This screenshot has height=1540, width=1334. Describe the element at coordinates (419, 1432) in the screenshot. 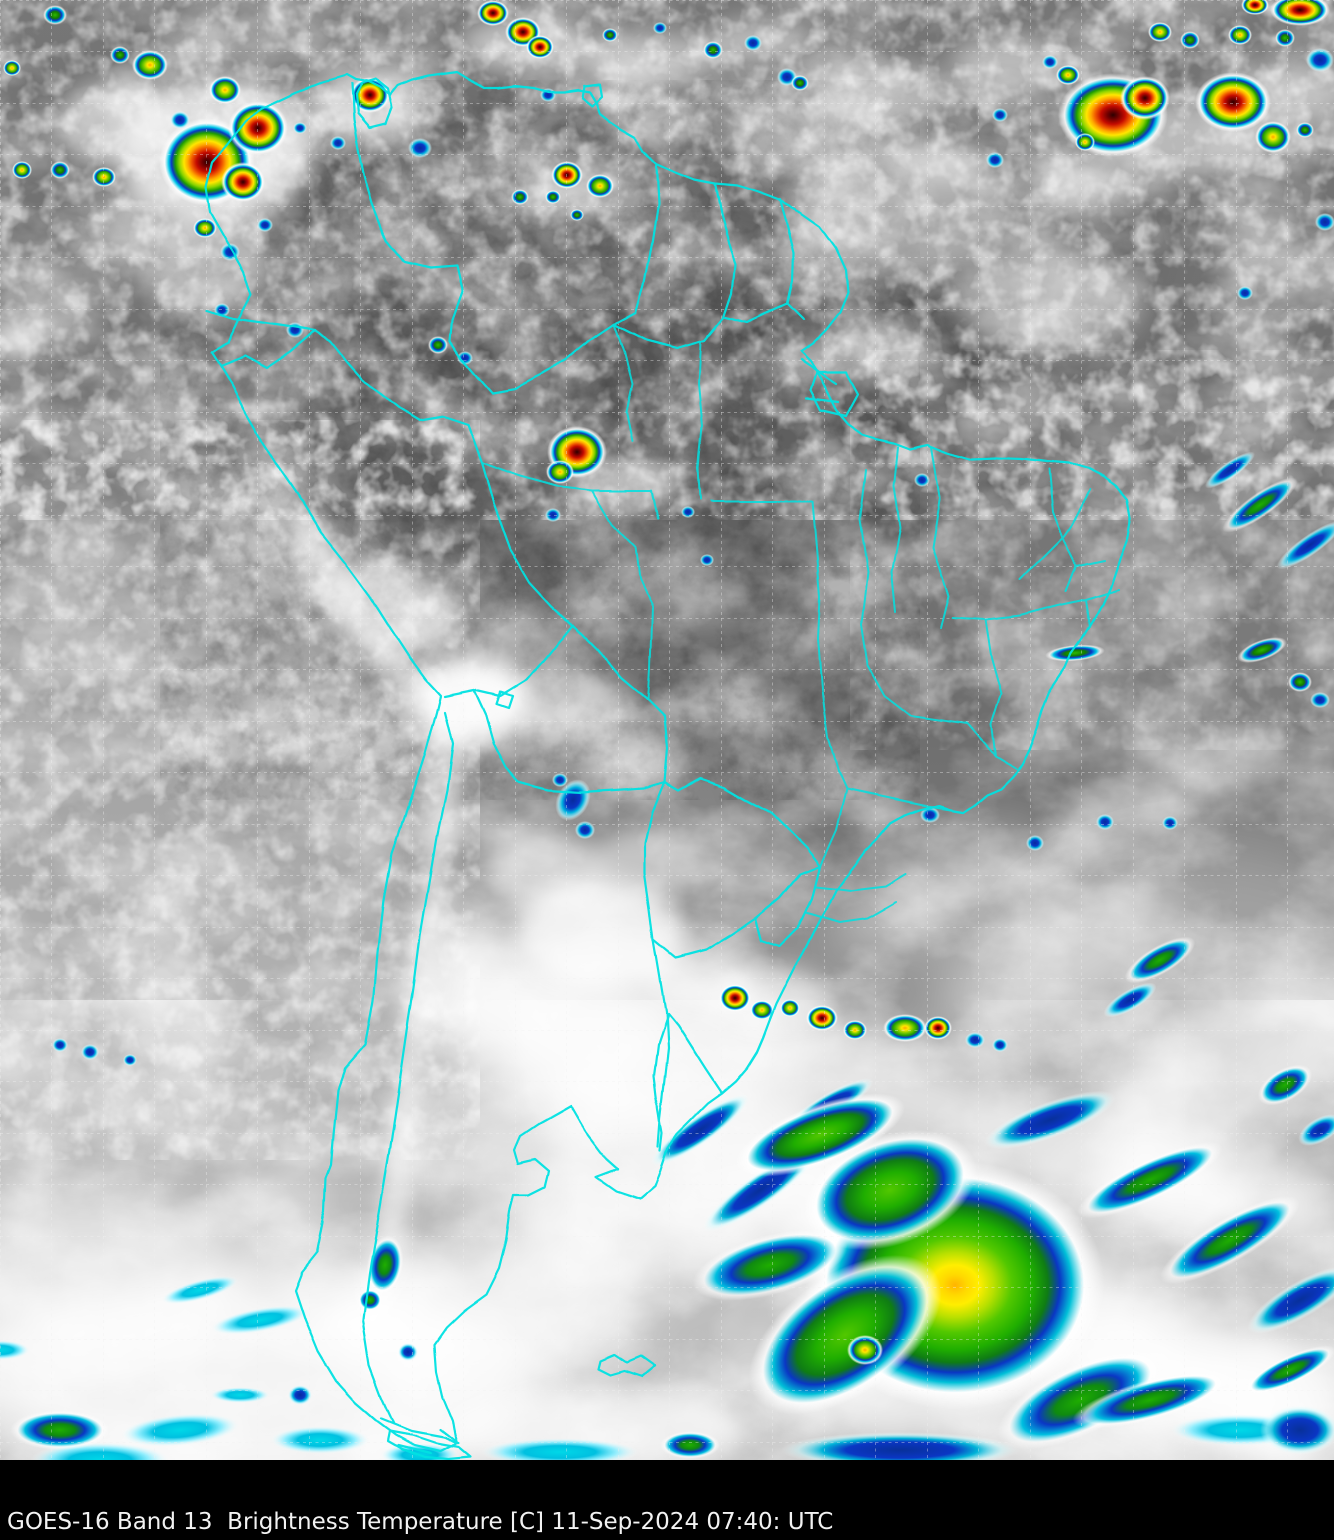

I see `magellan-strait` at that location.